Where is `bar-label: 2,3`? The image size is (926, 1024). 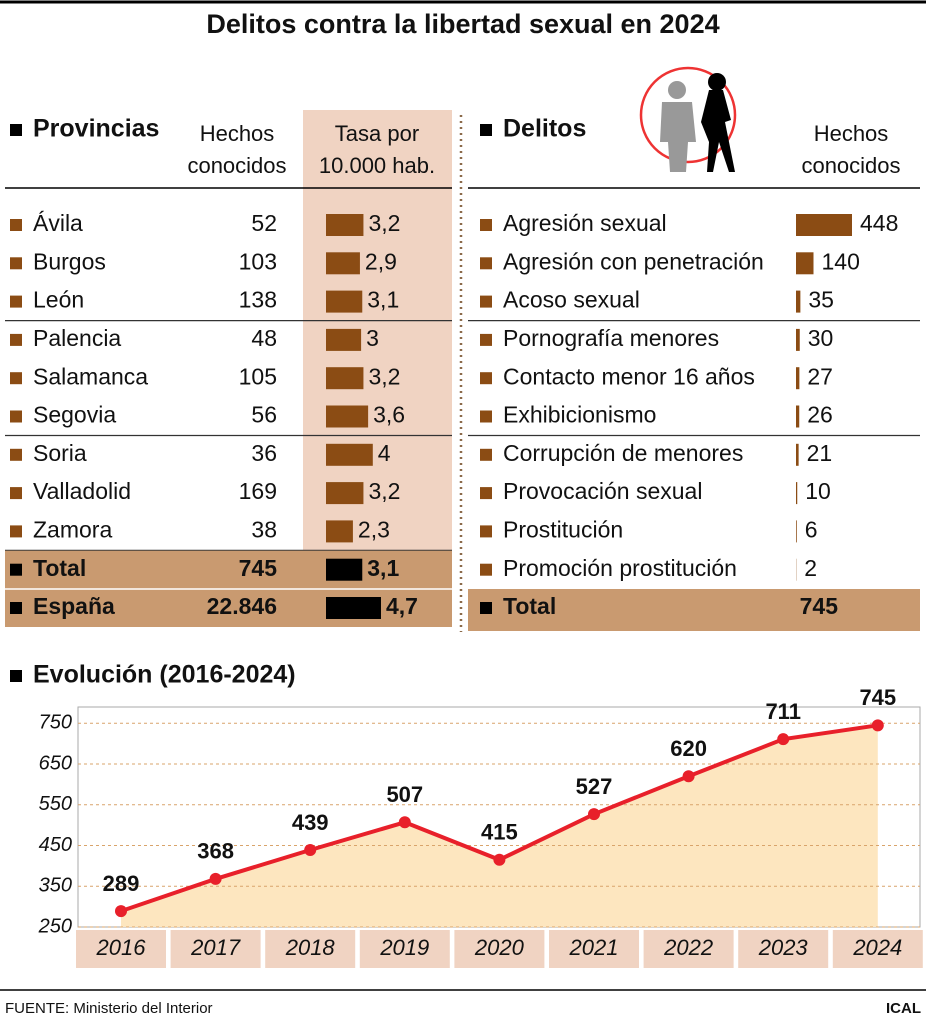
bar-label: 2,3 is located at coordinates (374, 529).